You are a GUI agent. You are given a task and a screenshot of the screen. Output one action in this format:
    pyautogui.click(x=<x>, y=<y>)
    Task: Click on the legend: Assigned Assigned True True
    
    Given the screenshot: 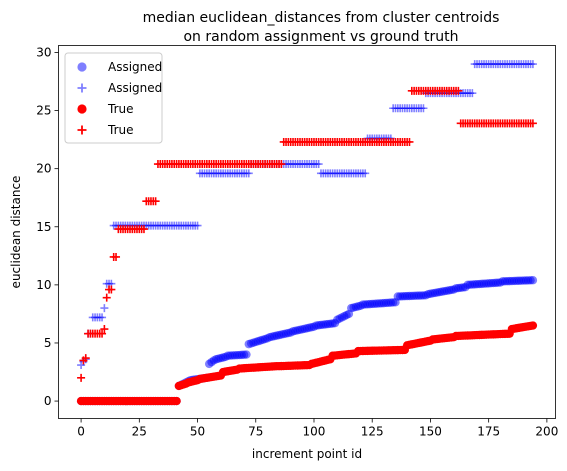 What is the action you would take?
    pyautogui.click(x=113, y=98)
    